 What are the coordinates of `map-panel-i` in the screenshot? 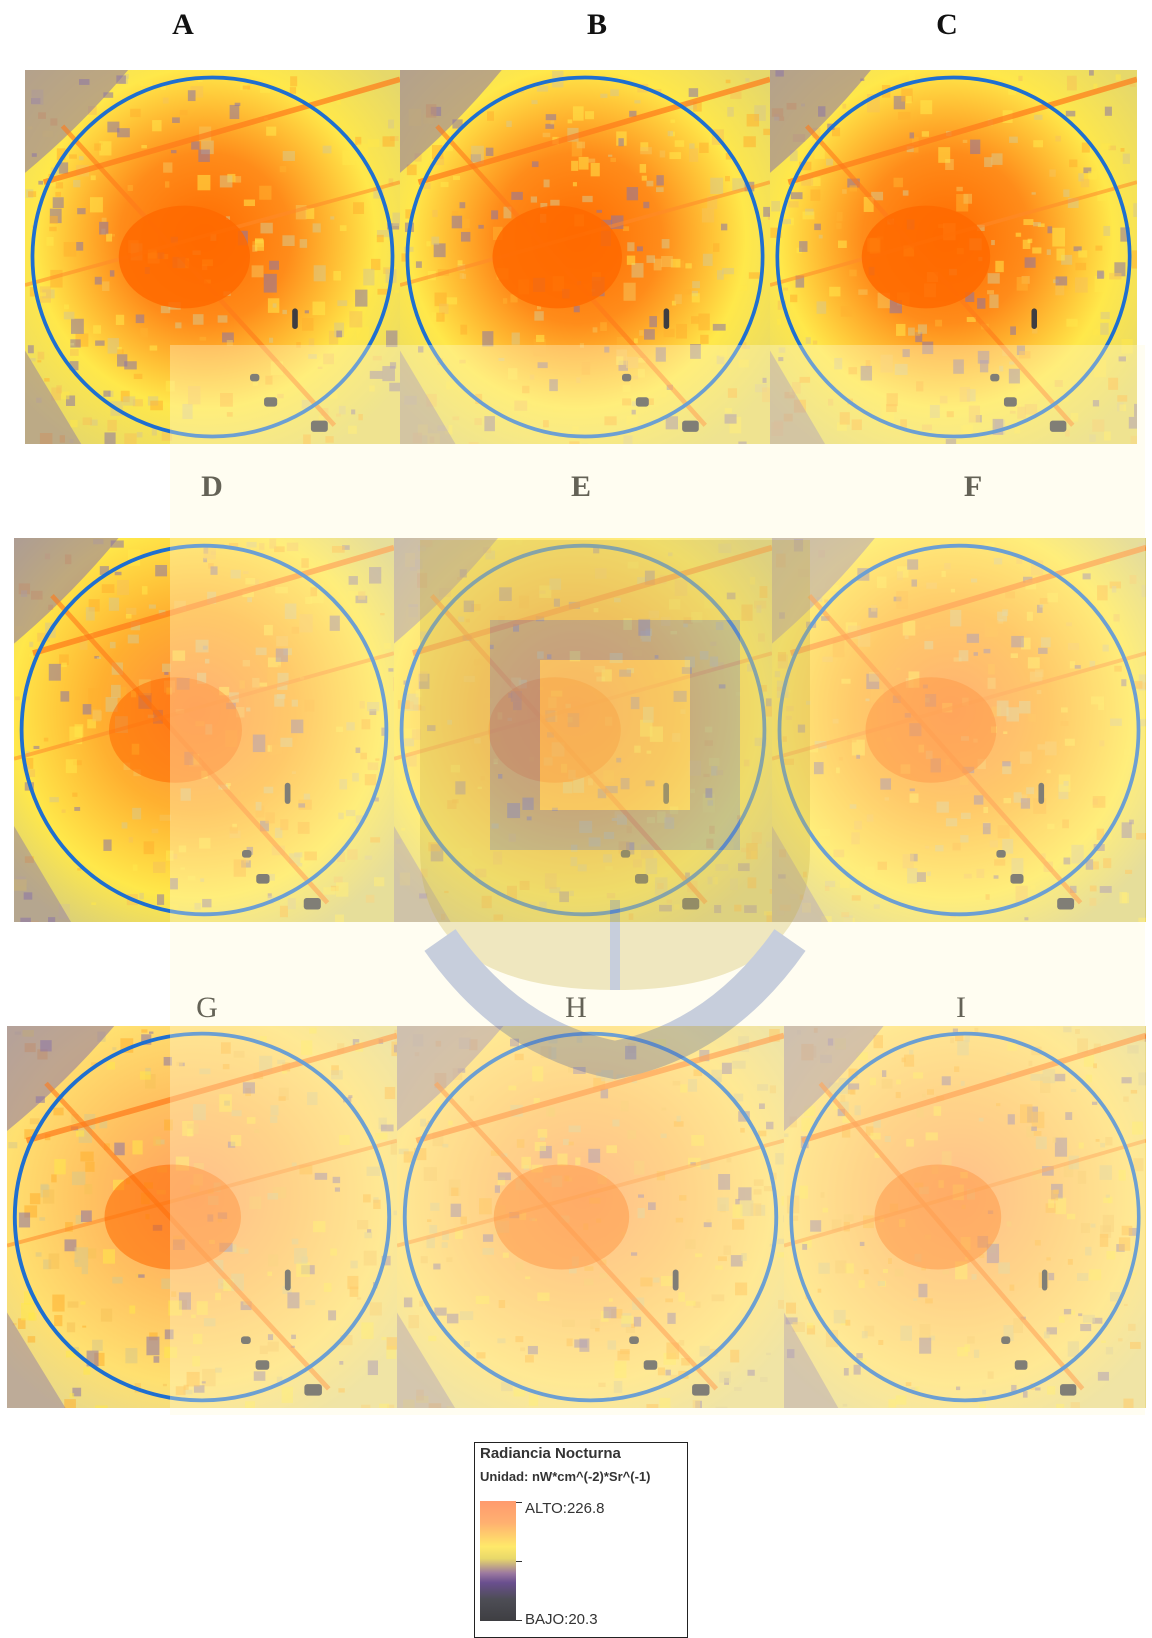 It's located at (965, 1217).